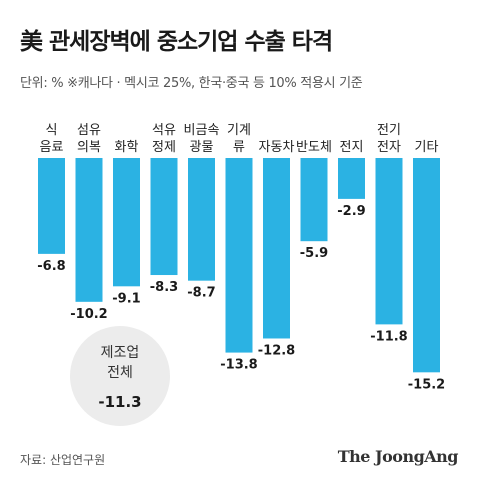  Describe the element at coordinates (239, 147) in the screenshot. I see `category-label-5-line-1: 류` at that location.